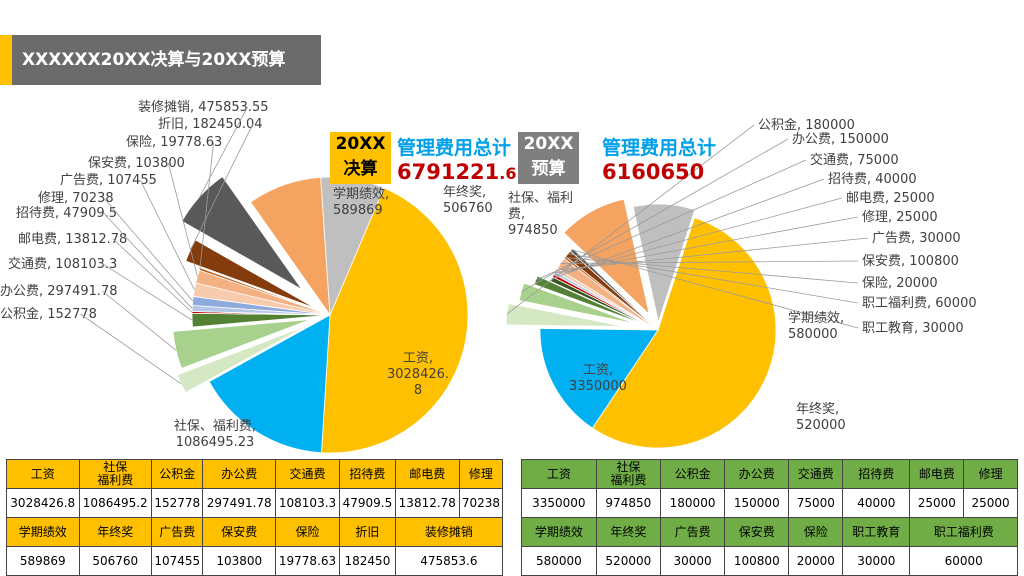 Image resolution: width=1024 pixels, height=576 pixels. I want to click on slice-label: 年终奖, 520000, so click(821, 417).